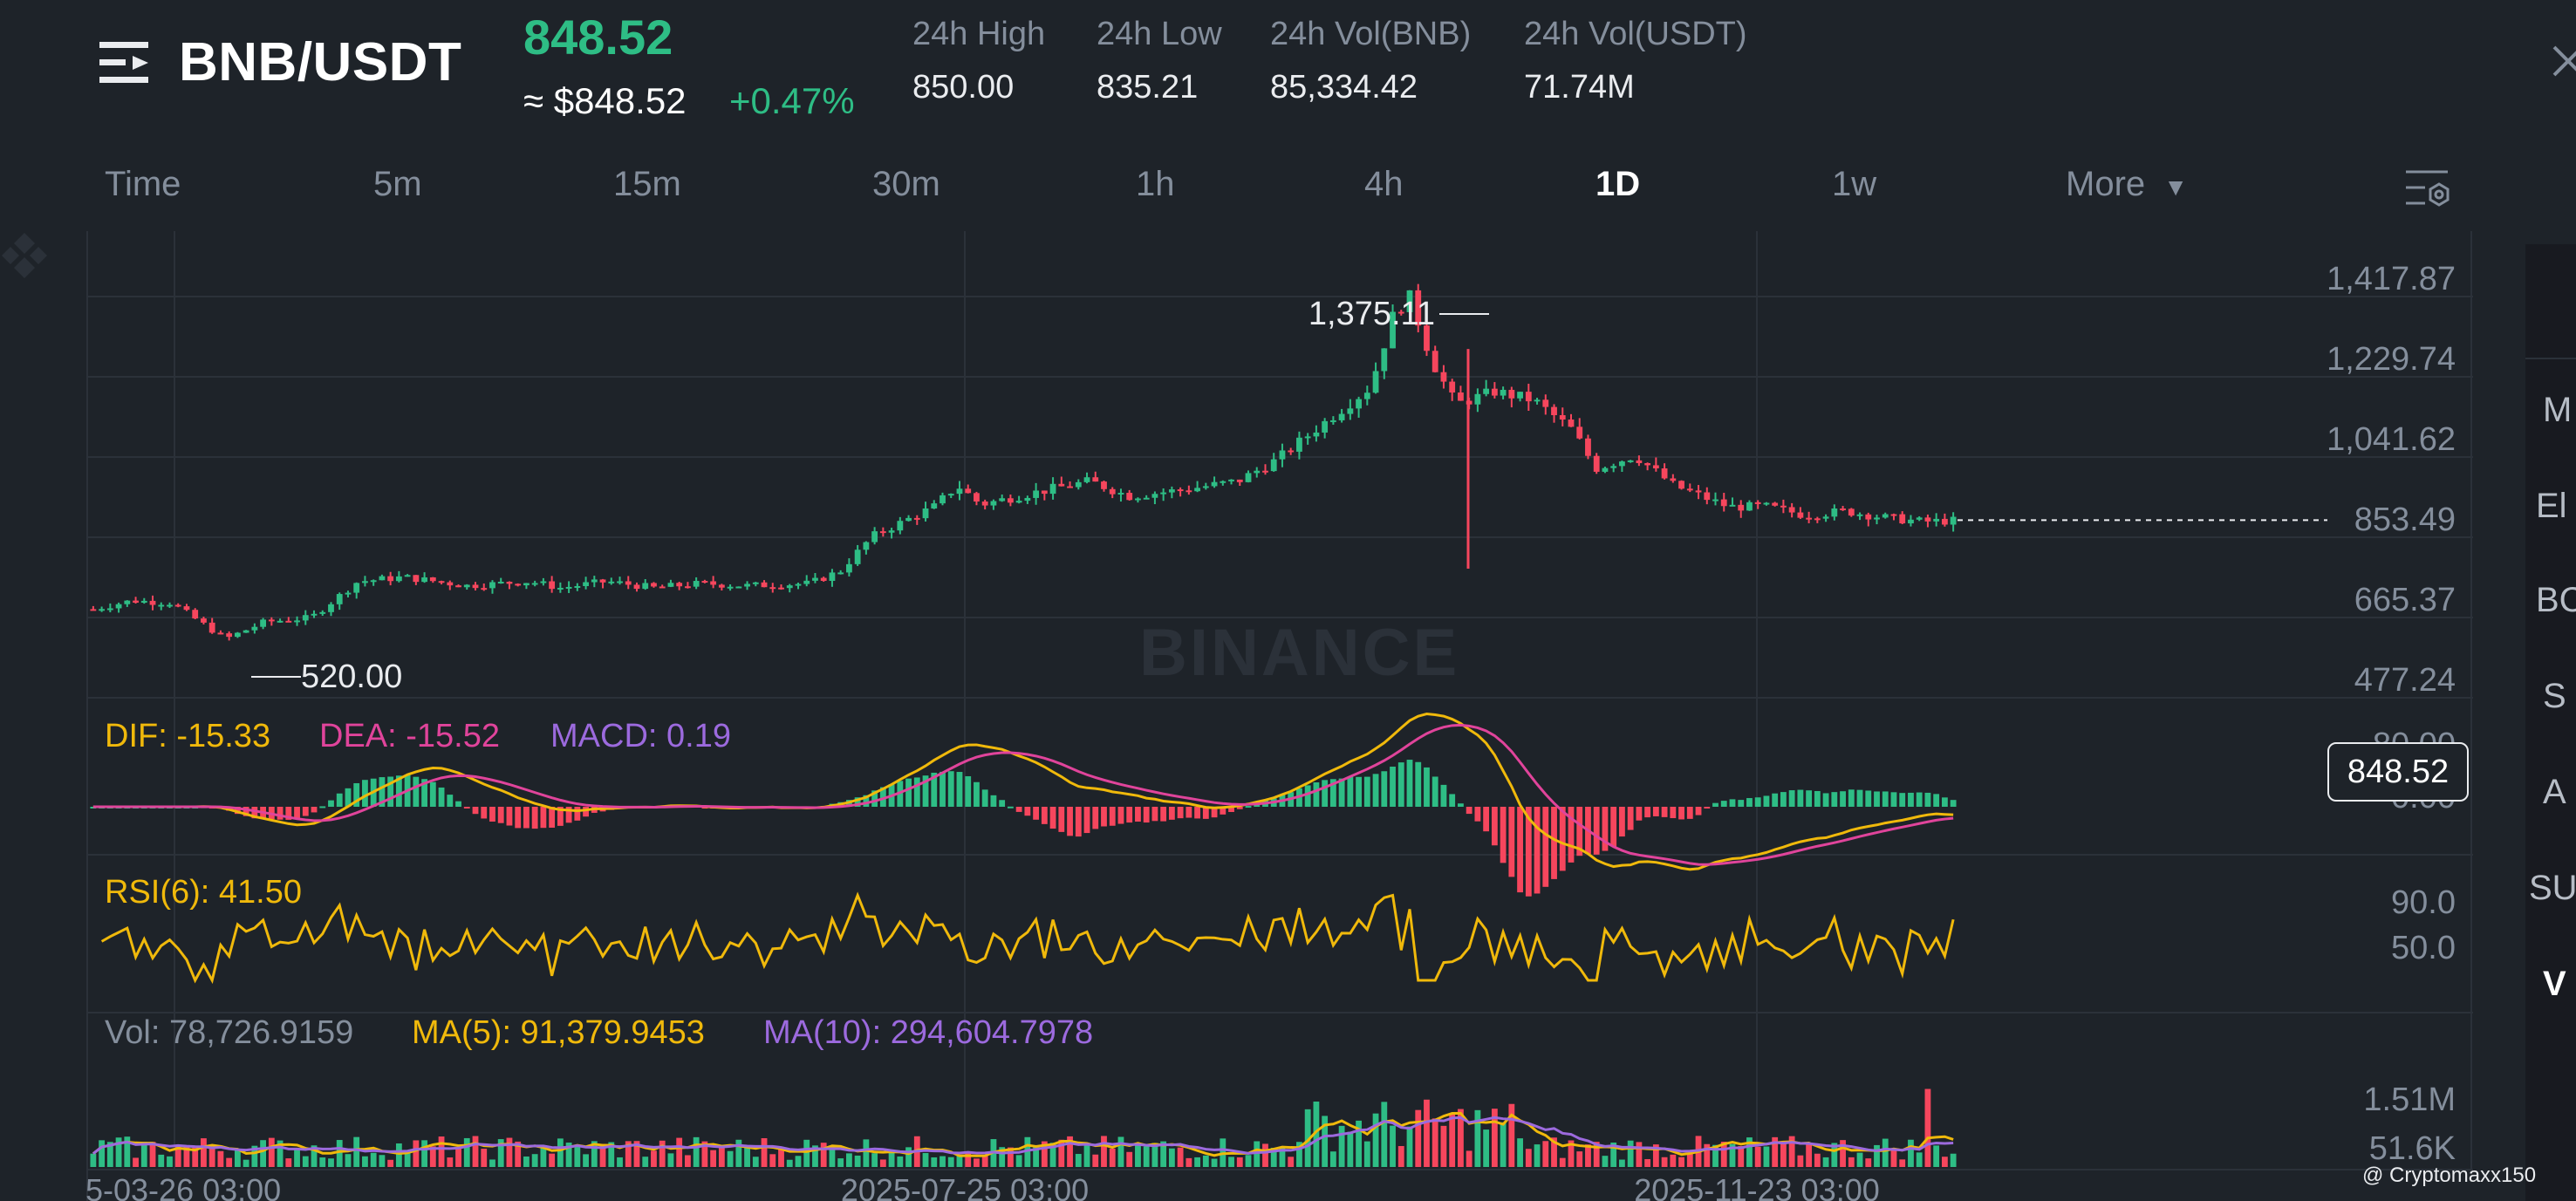 The width and height of the screenshot is (2576, 1201). Describe the element at coordinates (2405, 600) in the screenshot. I see `price-axis-label: 665.37` at that location.